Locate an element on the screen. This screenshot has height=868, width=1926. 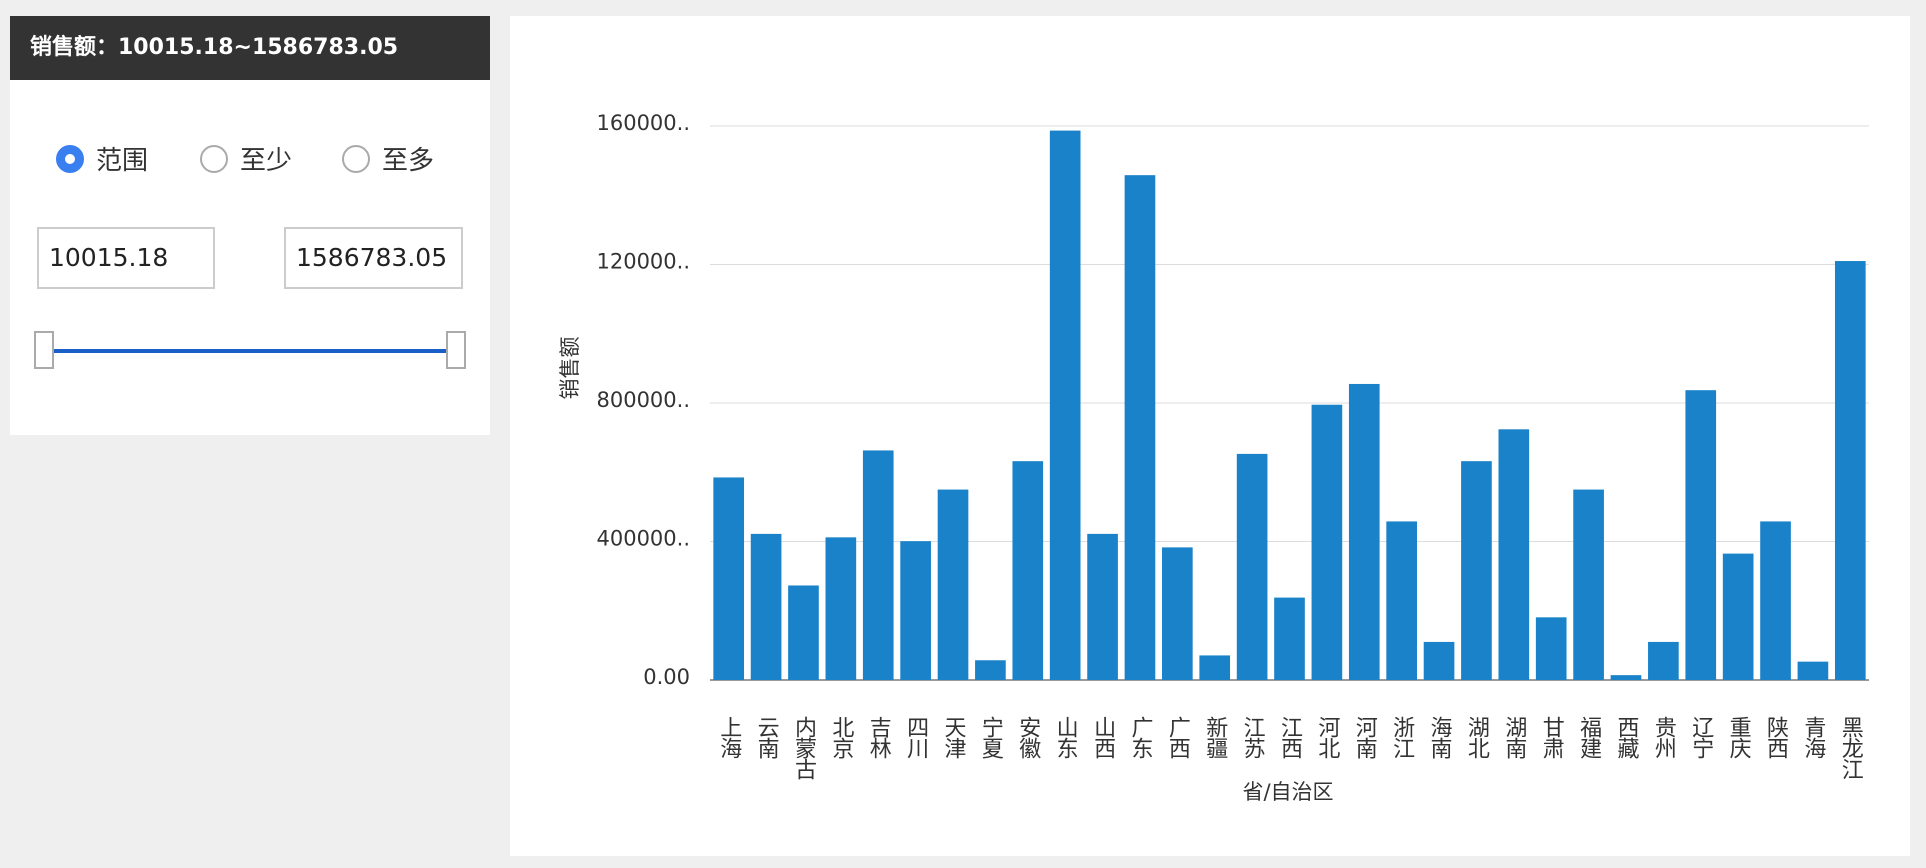
radio-label: 范围 is located at coordinates (122, 161).